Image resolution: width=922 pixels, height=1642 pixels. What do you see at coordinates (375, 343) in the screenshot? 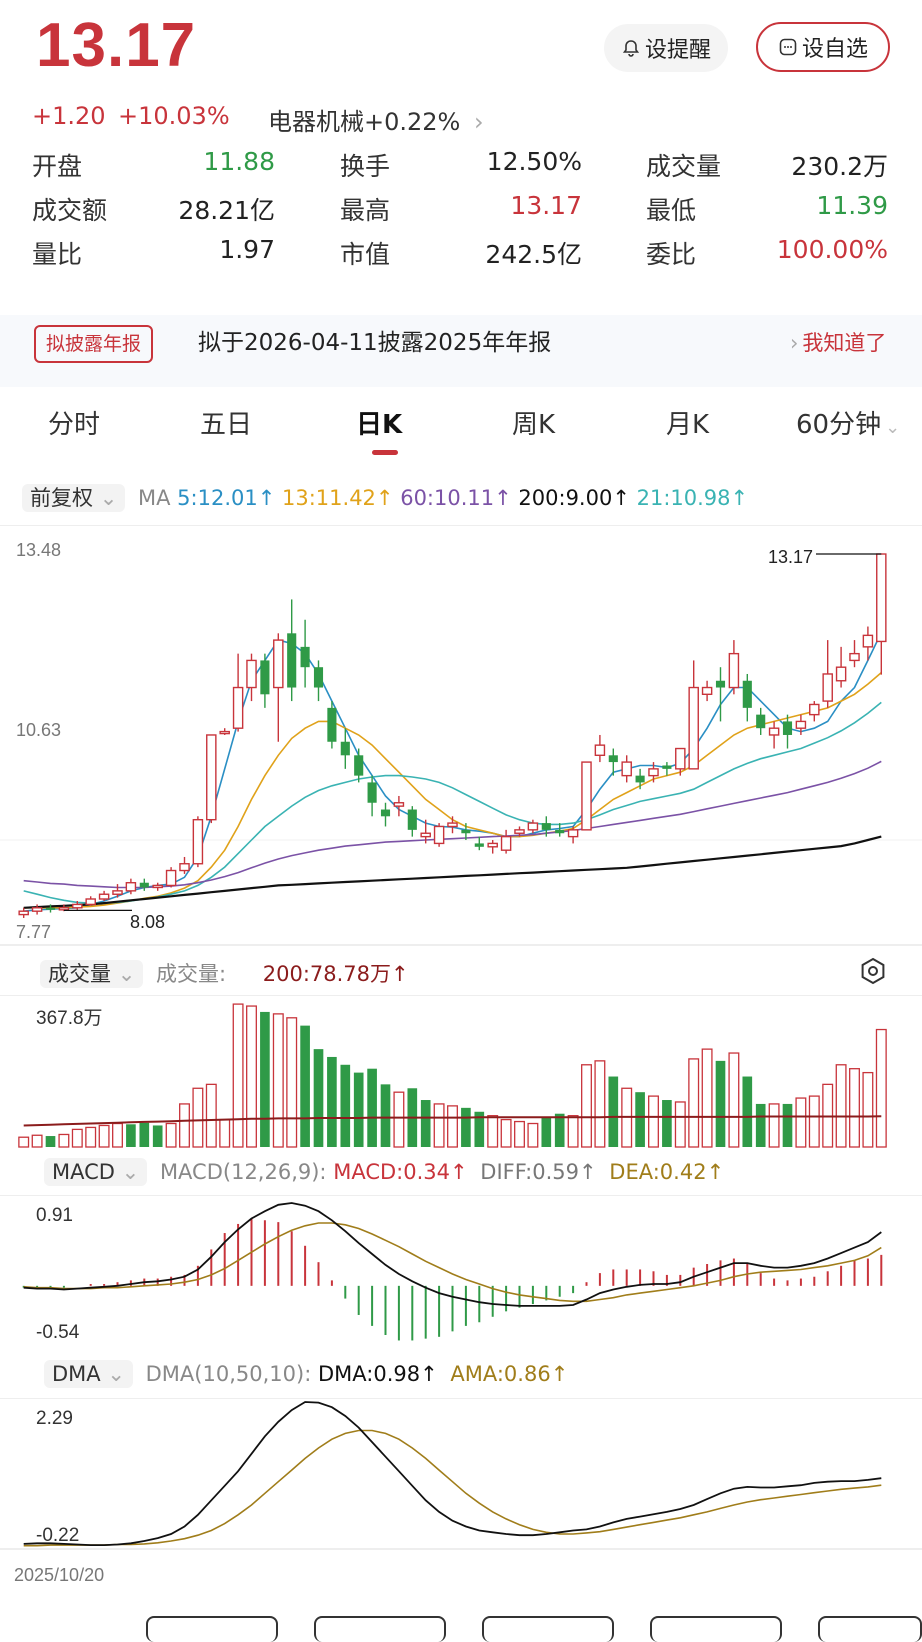
I see `notice-text: 拟于2026-04-11披露2025年年报` at bounding box center [375, 343].